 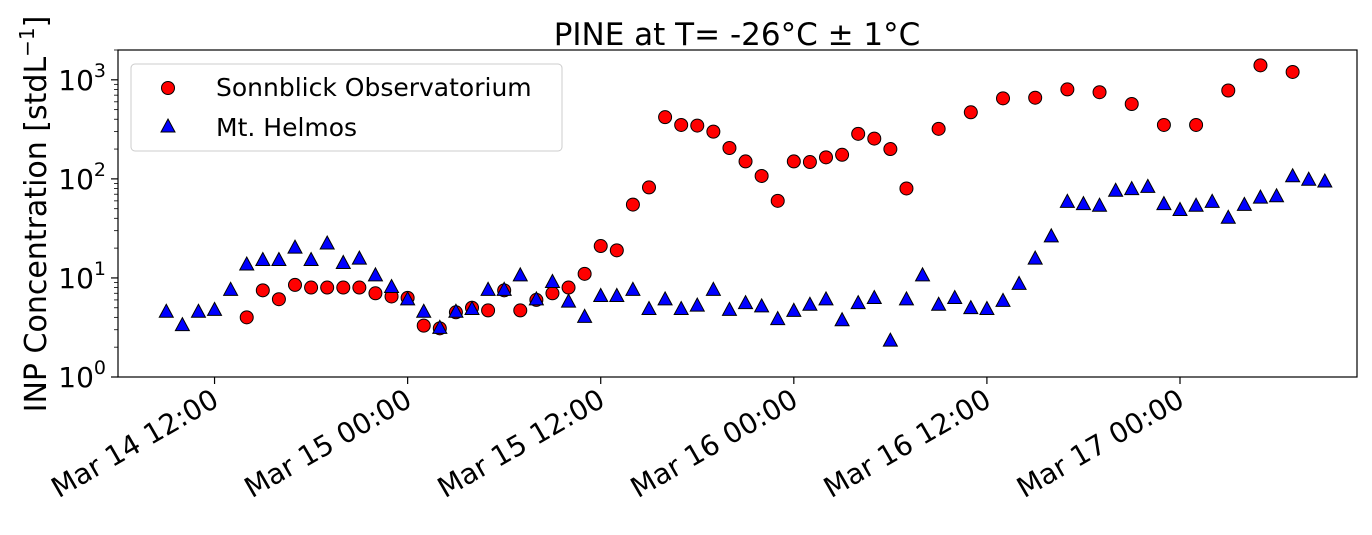 I want to click on x-tick-label: Mar 16 00:00, so click(x=714, y=443).